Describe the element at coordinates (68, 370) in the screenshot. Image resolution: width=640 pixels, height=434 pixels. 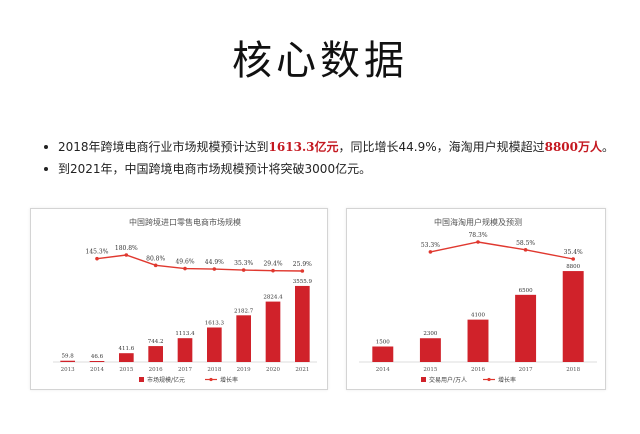
I see `x-tick-label: 2013` at that location.